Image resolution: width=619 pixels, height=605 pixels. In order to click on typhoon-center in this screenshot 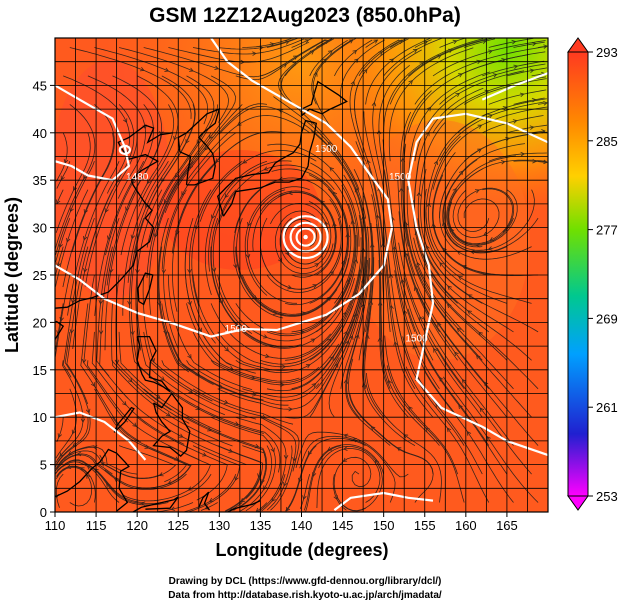, I will do `click(305, 237)`.